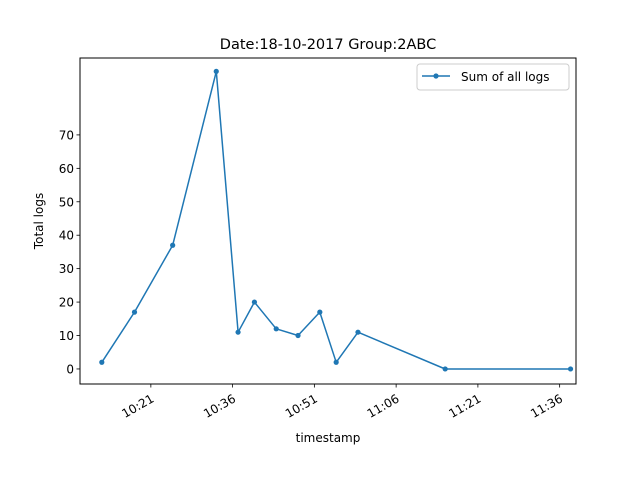 The width and height of the screenshot is (640, 480). What do you see at coordinates (66, 336) in the screenshot?
I see `y-tick-label: 10` at bounding box center [66, 336].